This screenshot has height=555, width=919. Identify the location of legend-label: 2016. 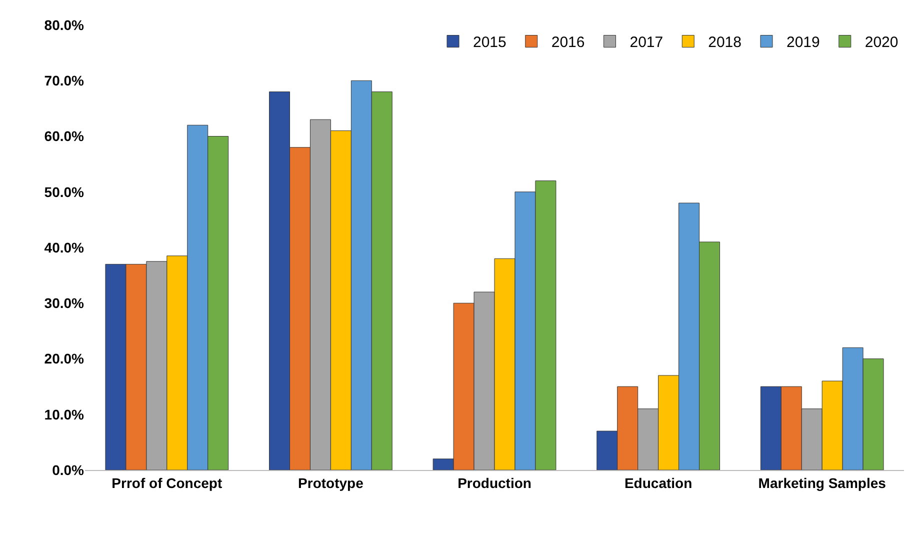
(568, 43).